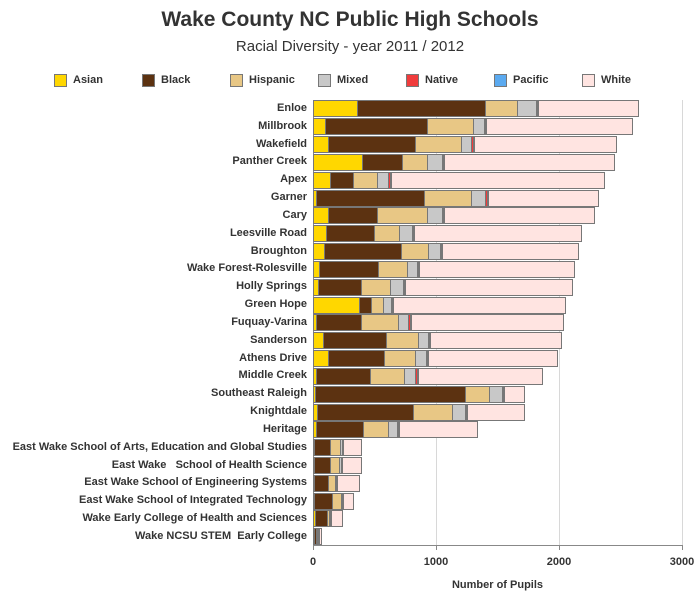 The width and height of the screenshot is (700, 600). What do you see at coordinates (78, 80) in the screenshot?
I see `legend-item-asian: Asian` at bounding box center [78, 80].